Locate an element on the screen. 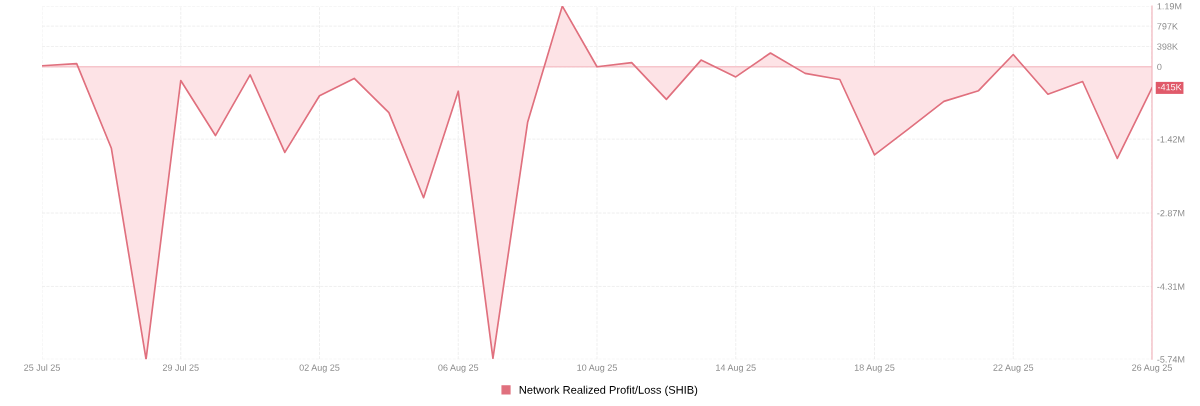 This screenshot has width=1200, height=406. y-tick-label: -4.31M is located at coordinates (1171, 286).